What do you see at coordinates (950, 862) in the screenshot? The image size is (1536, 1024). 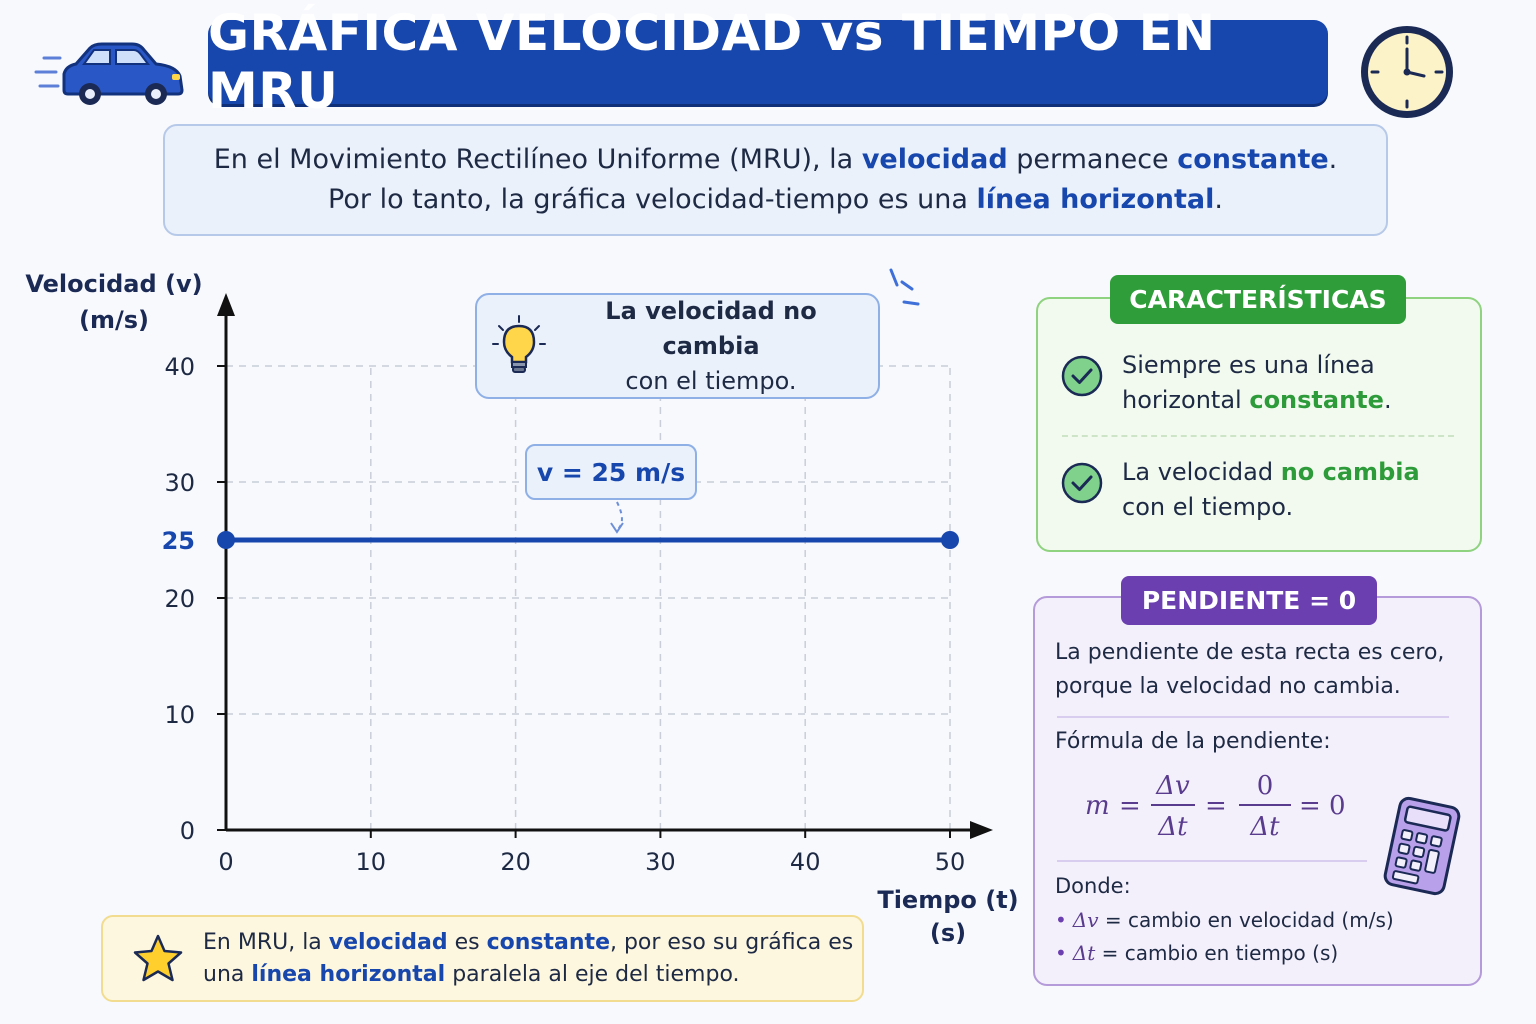 I see `x-tick-label-50: 50` at bounding box center [950, 862].